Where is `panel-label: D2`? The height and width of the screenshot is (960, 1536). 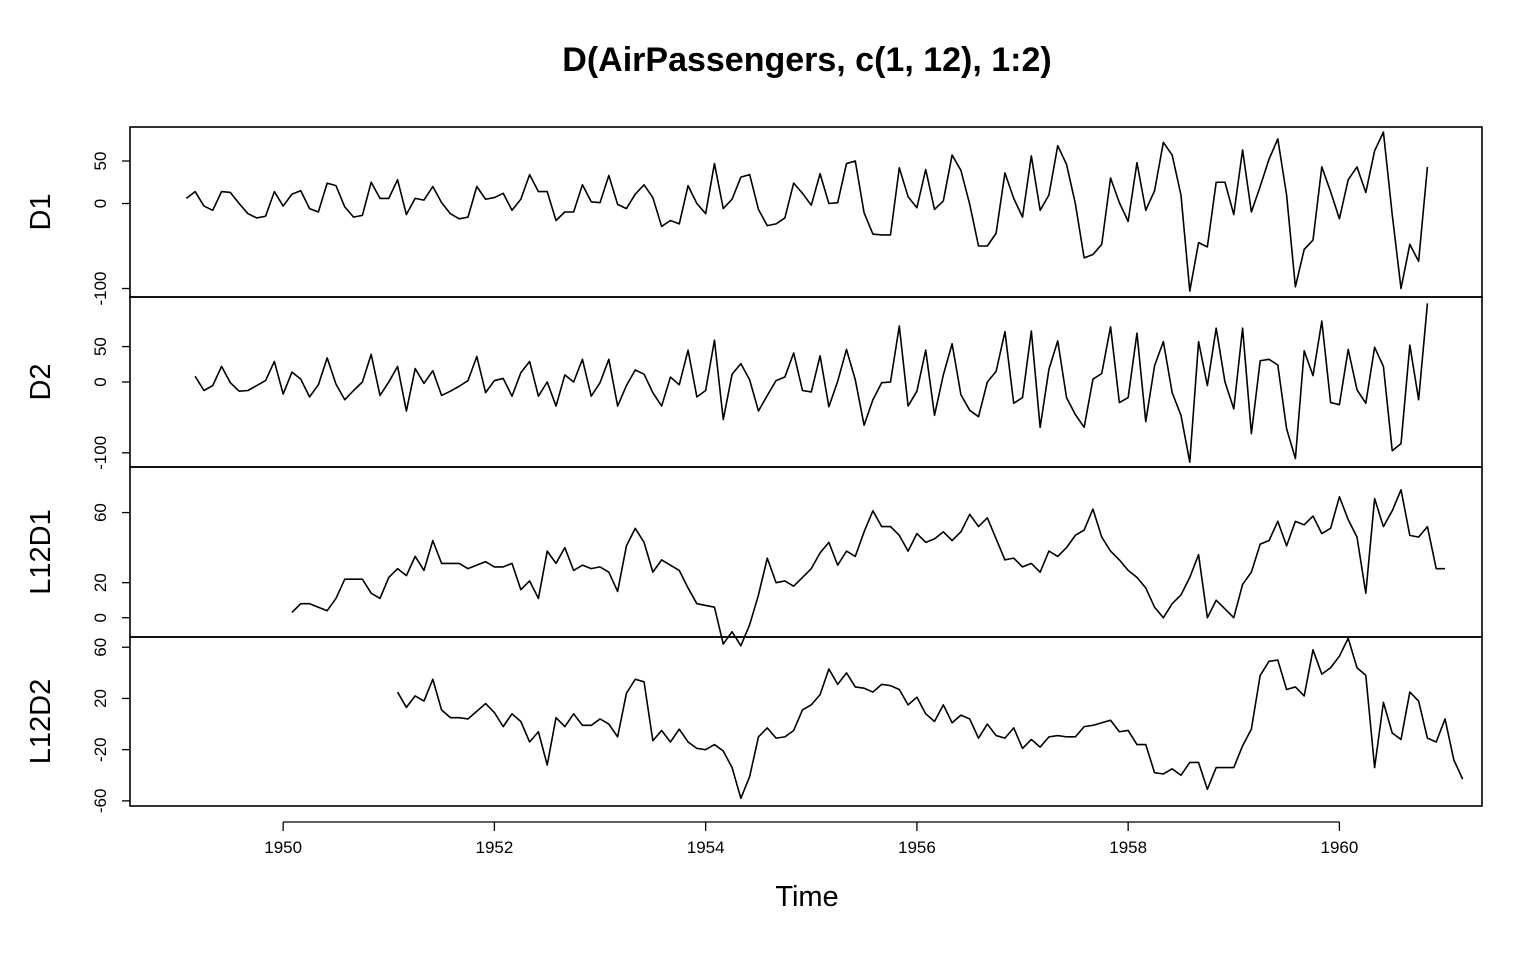
panel-label: D2 is located at coordinates (41, 381).